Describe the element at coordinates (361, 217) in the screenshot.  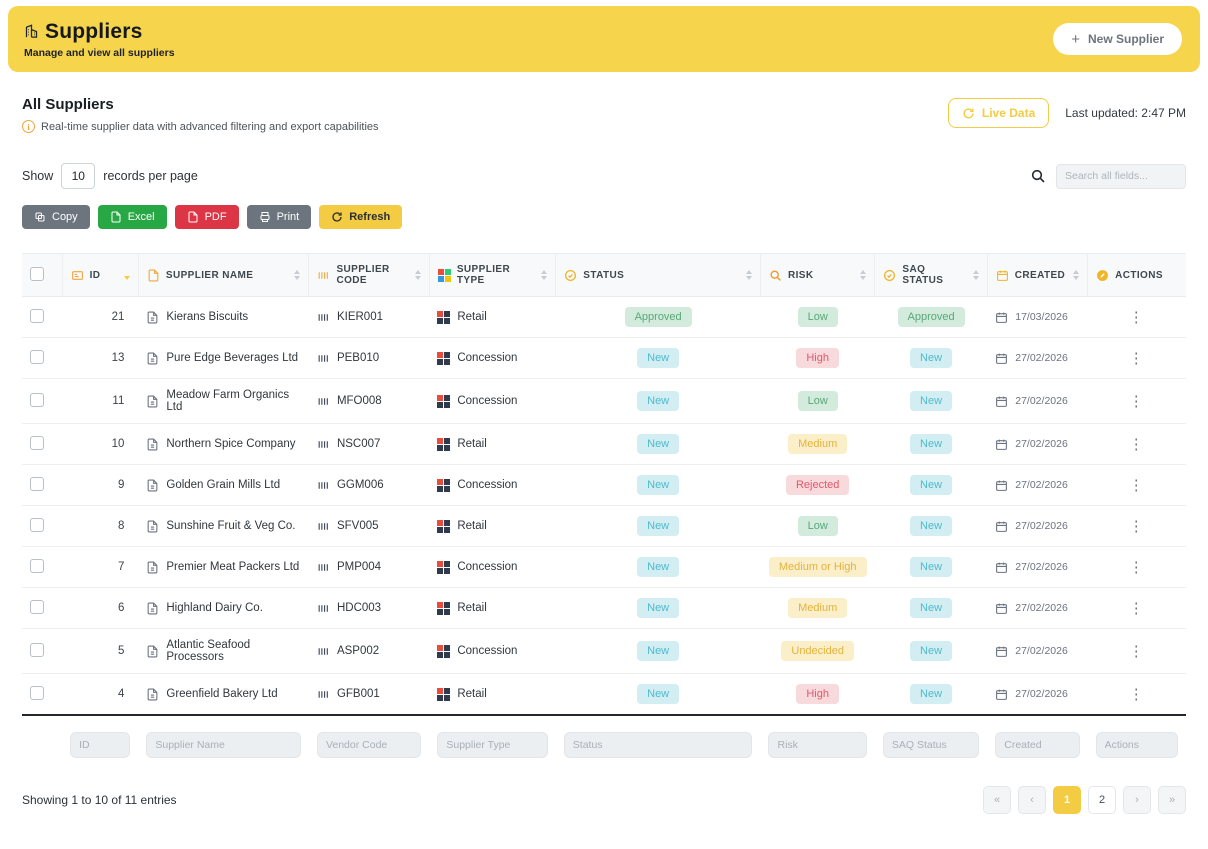
I see `refresh-button: Refresh` at that location.